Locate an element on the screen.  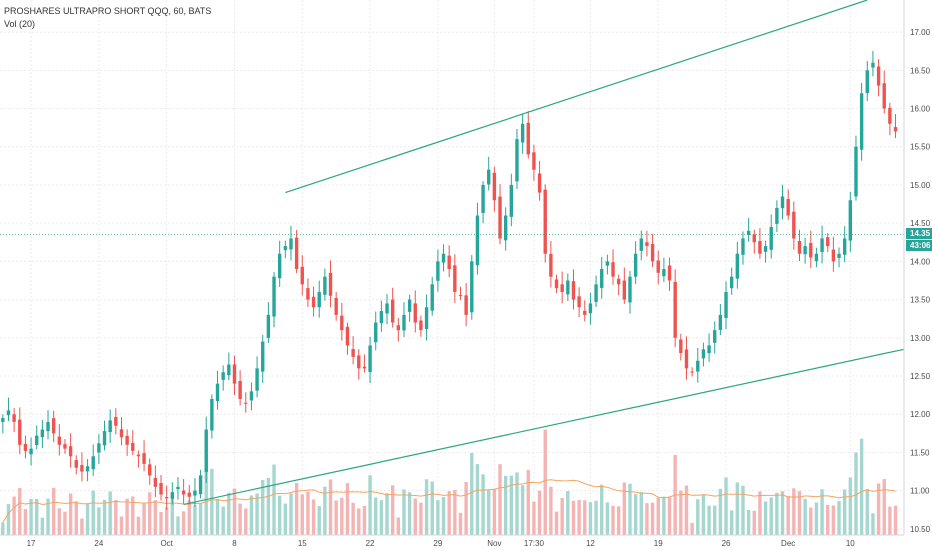
countdown-badge-bg is located at coordinates (919, 245).